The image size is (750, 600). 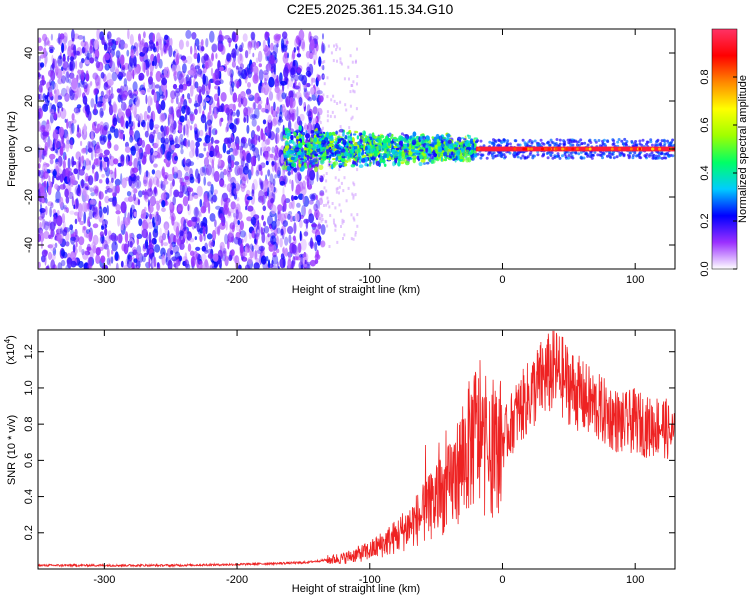 What do you see at coordinates (370, 9) in the screenshot?
I see `figure-title: C2E5.2025.361.15.34.G10` at bounding box center [370, 9].